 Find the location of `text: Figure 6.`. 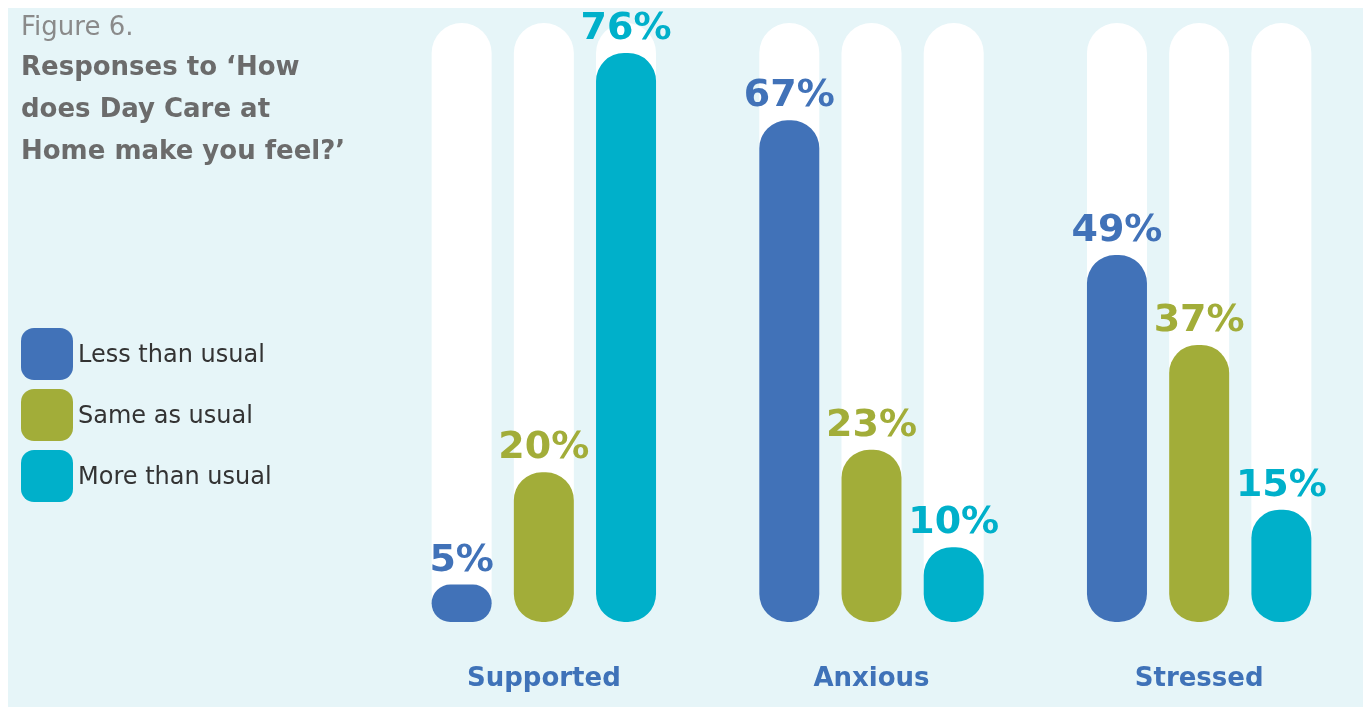

text: Figure 6. is located at coordinates (77, 26).